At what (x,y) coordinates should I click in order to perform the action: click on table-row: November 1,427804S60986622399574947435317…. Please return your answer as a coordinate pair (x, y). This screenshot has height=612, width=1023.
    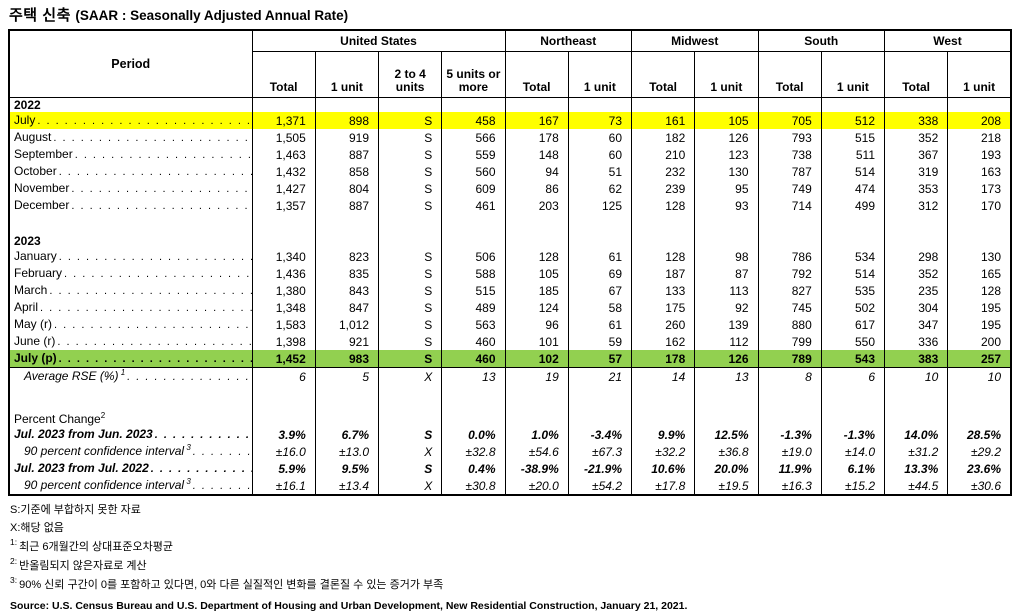
    Looking at the image, I should click on (510, 188).